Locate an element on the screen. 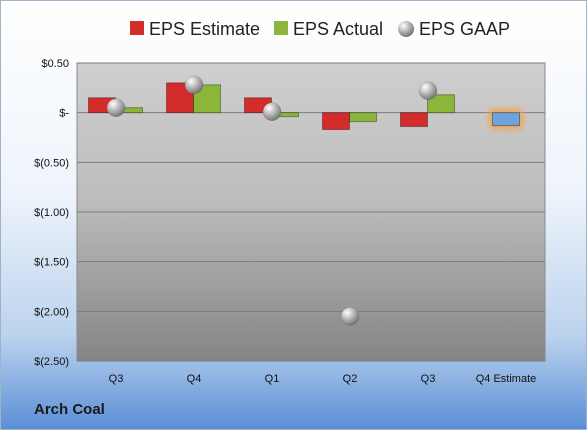 The image size is (587, 431). y-tick-label: $(2.50) is located at coordinates (51, 362).